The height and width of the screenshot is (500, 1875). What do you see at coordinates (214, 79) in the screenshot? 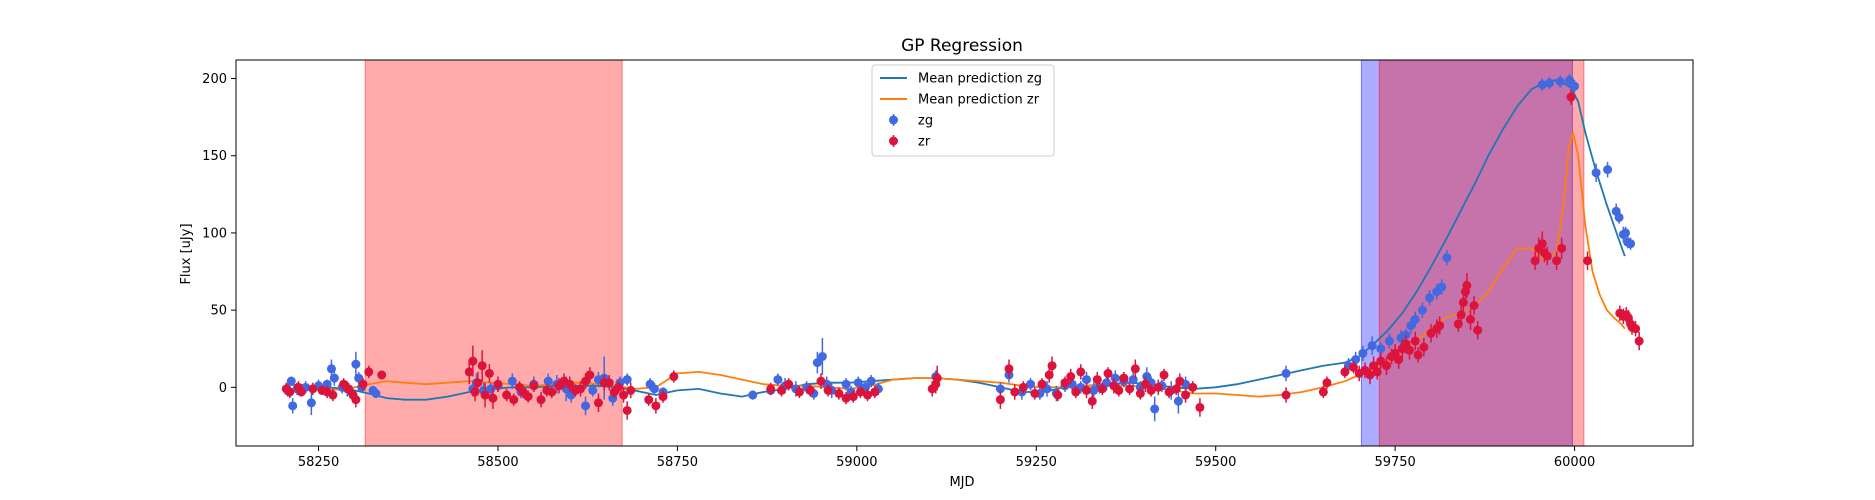
I see `y-tick-label: 200` at bounding box center [214, 79].